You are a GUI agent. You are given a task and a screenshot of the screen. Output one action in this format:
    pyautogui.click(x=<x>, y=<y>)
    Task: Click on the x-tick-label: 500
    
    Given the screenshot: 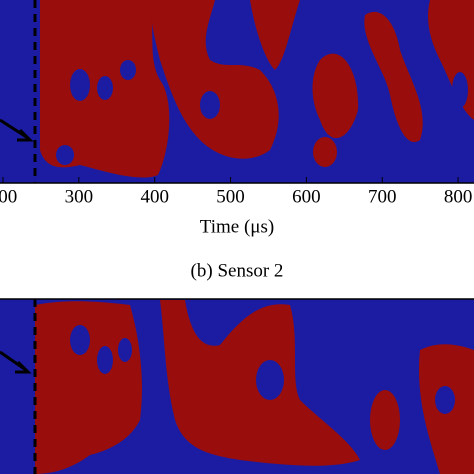 What is the action you would take?
    pyautogui.click(x=230, y=196)
    